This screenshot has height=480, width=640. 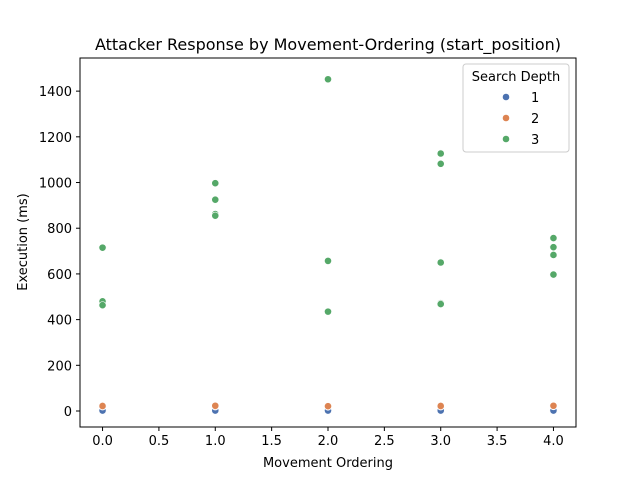 I want to click on y-tick-label: 1000, so click(x=55, y=184).